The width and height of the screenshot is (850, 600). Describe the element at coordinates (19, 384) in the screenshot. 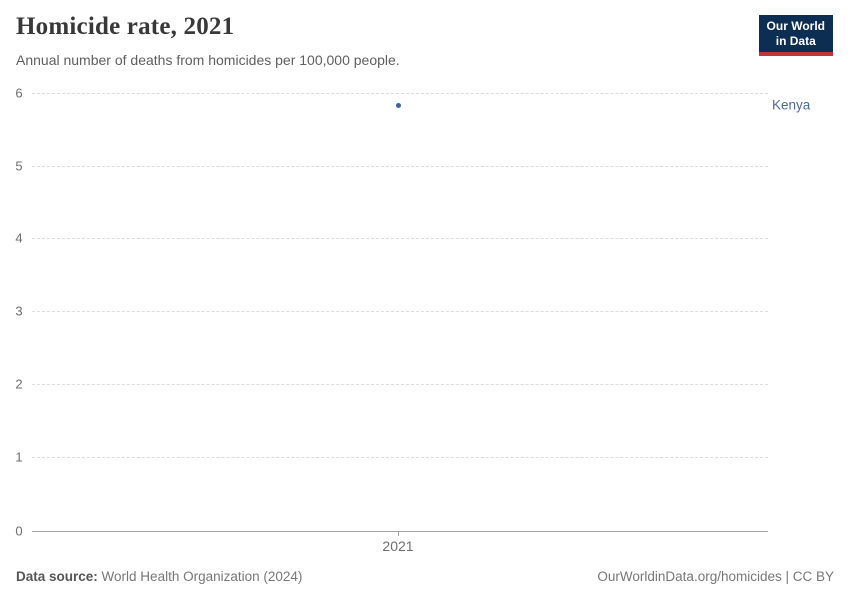

I see `y-tick-label-2: 2` at that location.